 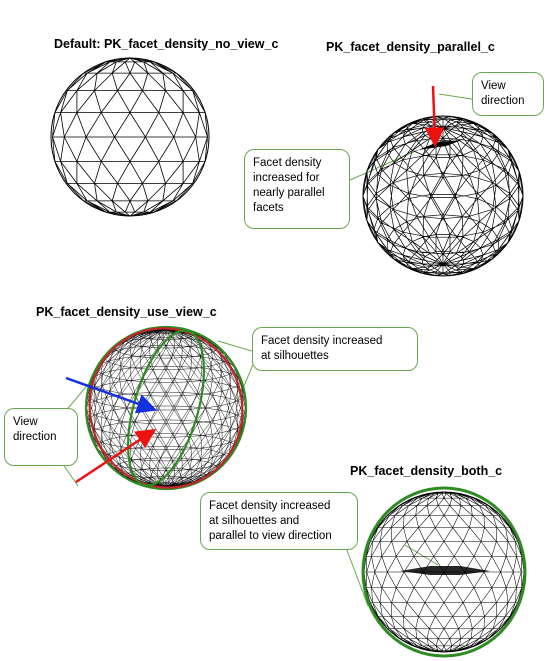 I want to click on use-view-silhouettes, so click(x=166, y=408).